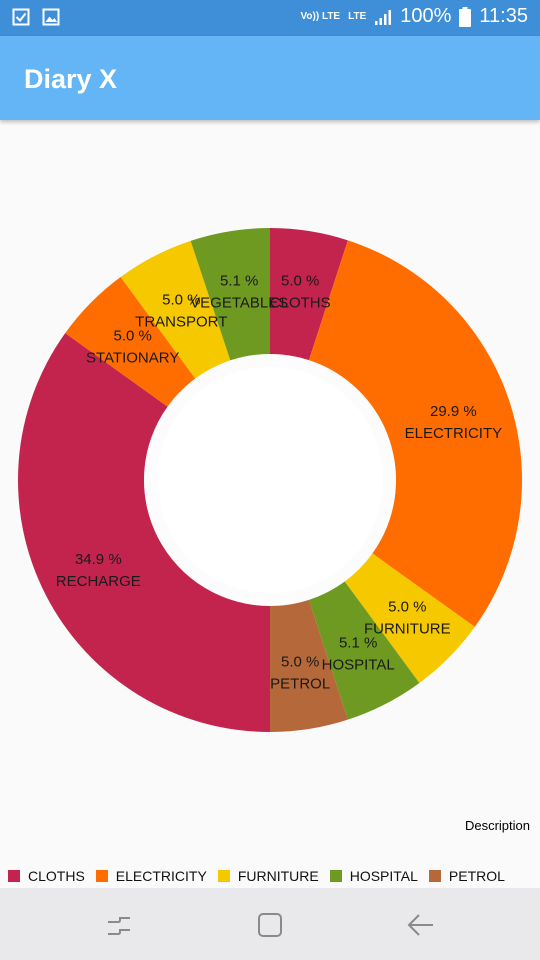 The height and width of the screenshot is (960, 540). I want to click on slice-category-label: PETROL, so click(300, 684).